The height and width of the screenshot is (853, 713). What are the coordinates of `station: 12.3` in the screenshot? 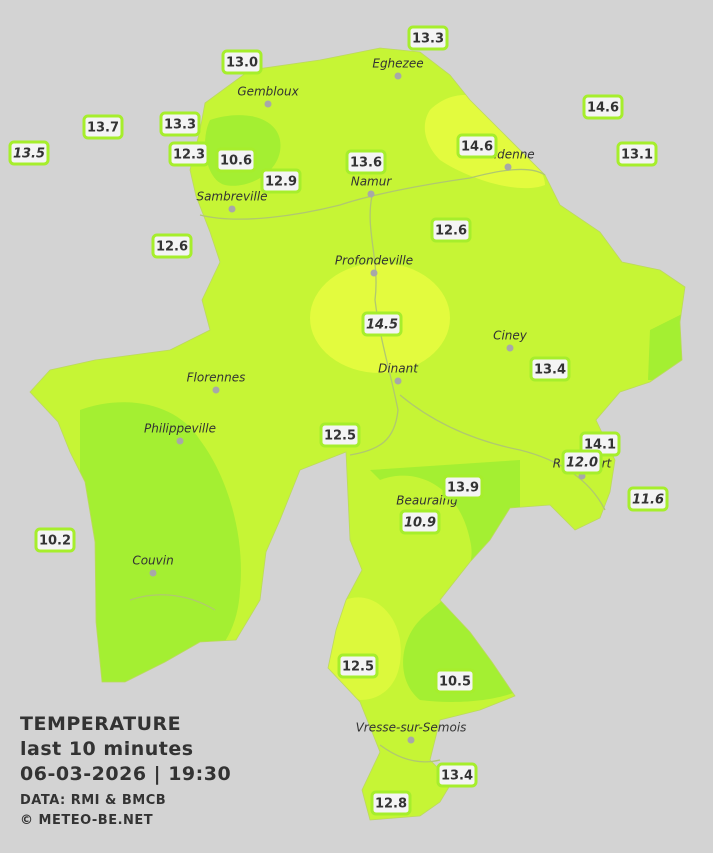 It's located at (189, 154).